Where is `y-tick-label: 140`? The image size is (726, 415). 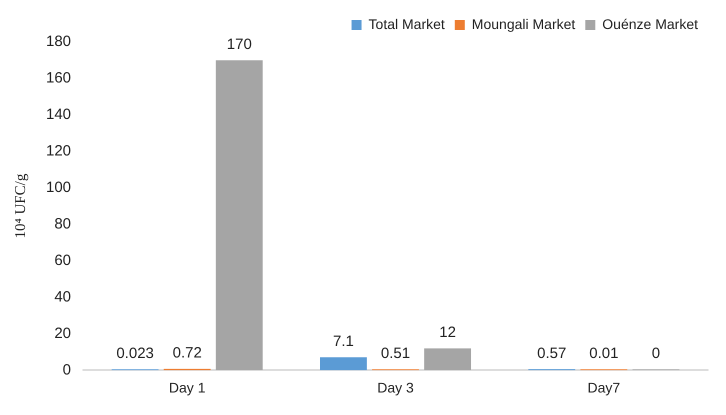 y-tick-label: 140 is located at coordinates (59, 115).